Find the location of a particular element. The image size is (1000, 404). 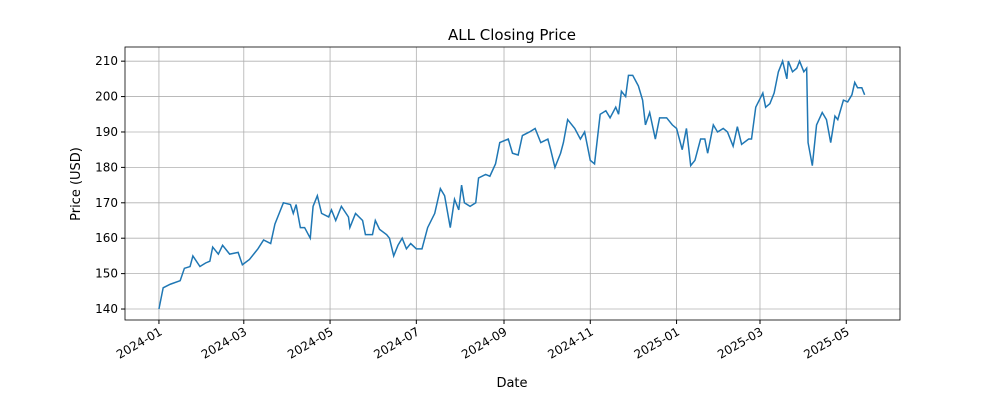

y-tick-label: 160 is located at coordinates (106, 238).